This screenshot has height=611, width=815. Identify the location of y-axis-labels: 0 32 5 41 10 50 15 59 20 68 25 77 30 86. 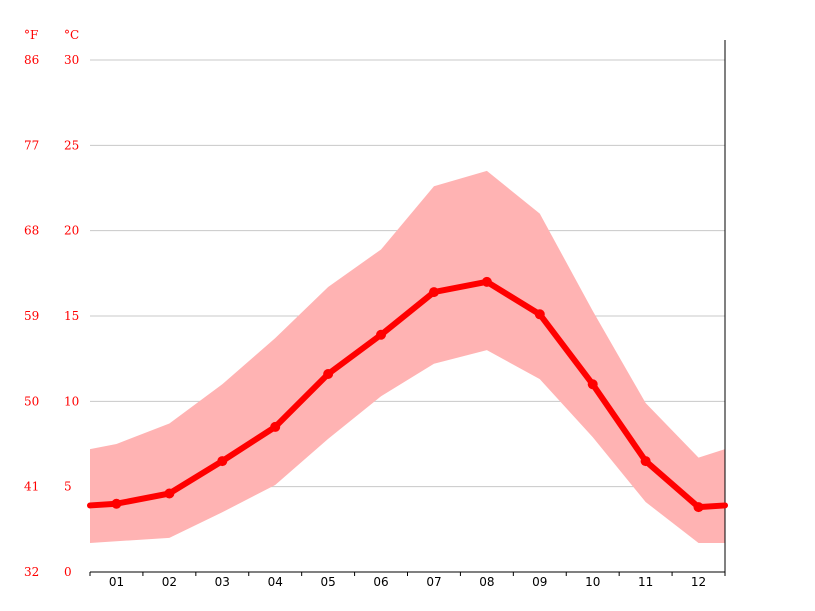
(51, 316).